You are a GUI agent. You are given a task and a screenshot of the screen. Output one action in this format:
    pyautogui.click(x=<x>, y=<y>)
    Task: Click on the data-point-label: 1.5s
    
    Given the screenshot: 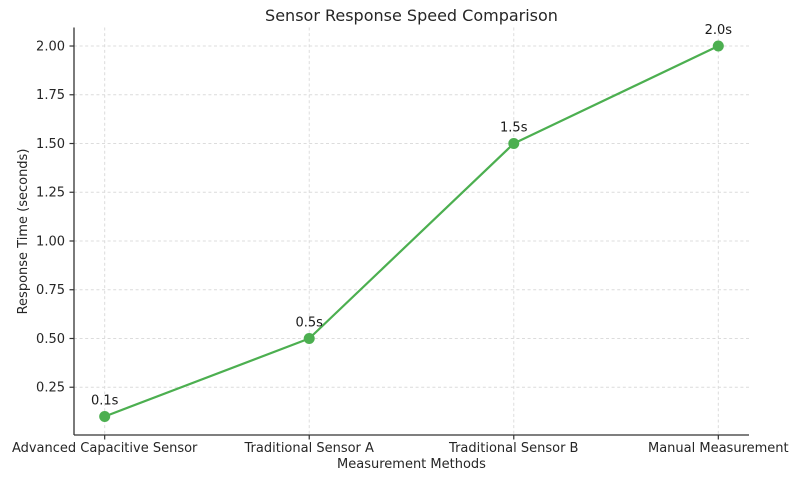 What is the action you would take?
    pyautogui.click(x=514, y=128)
    